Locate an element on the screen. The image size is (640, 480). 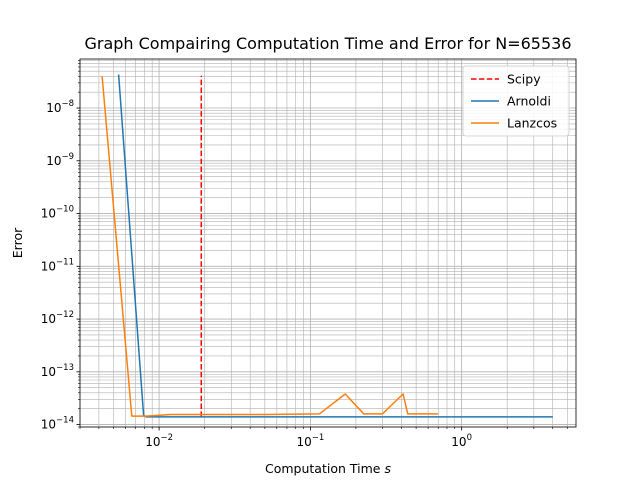
x-axis-unit: s is located at coordinates (387, 468).